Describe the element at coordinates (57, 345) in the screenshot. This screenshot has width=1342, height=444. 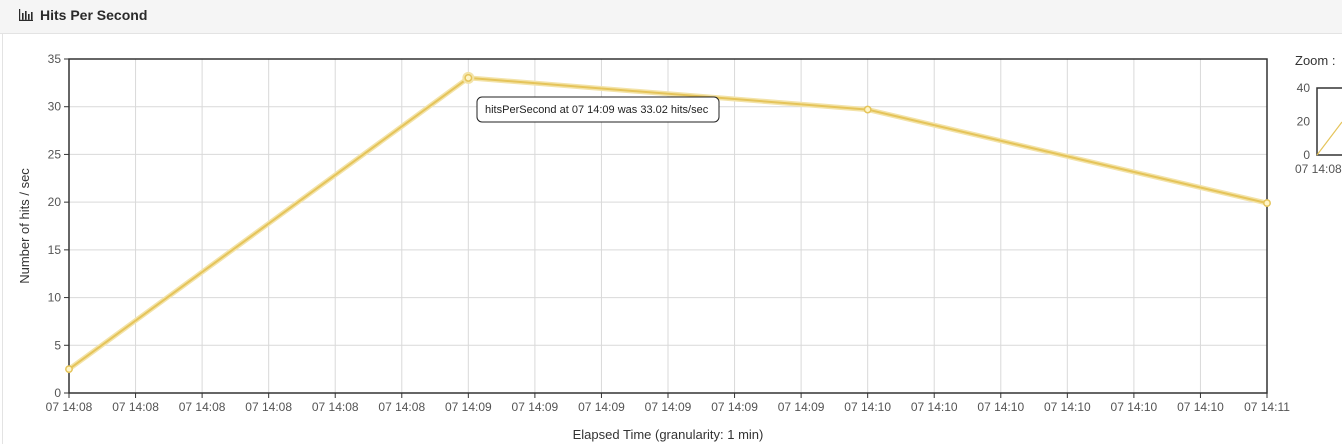
I see `y-tick-label: 5` at that location.